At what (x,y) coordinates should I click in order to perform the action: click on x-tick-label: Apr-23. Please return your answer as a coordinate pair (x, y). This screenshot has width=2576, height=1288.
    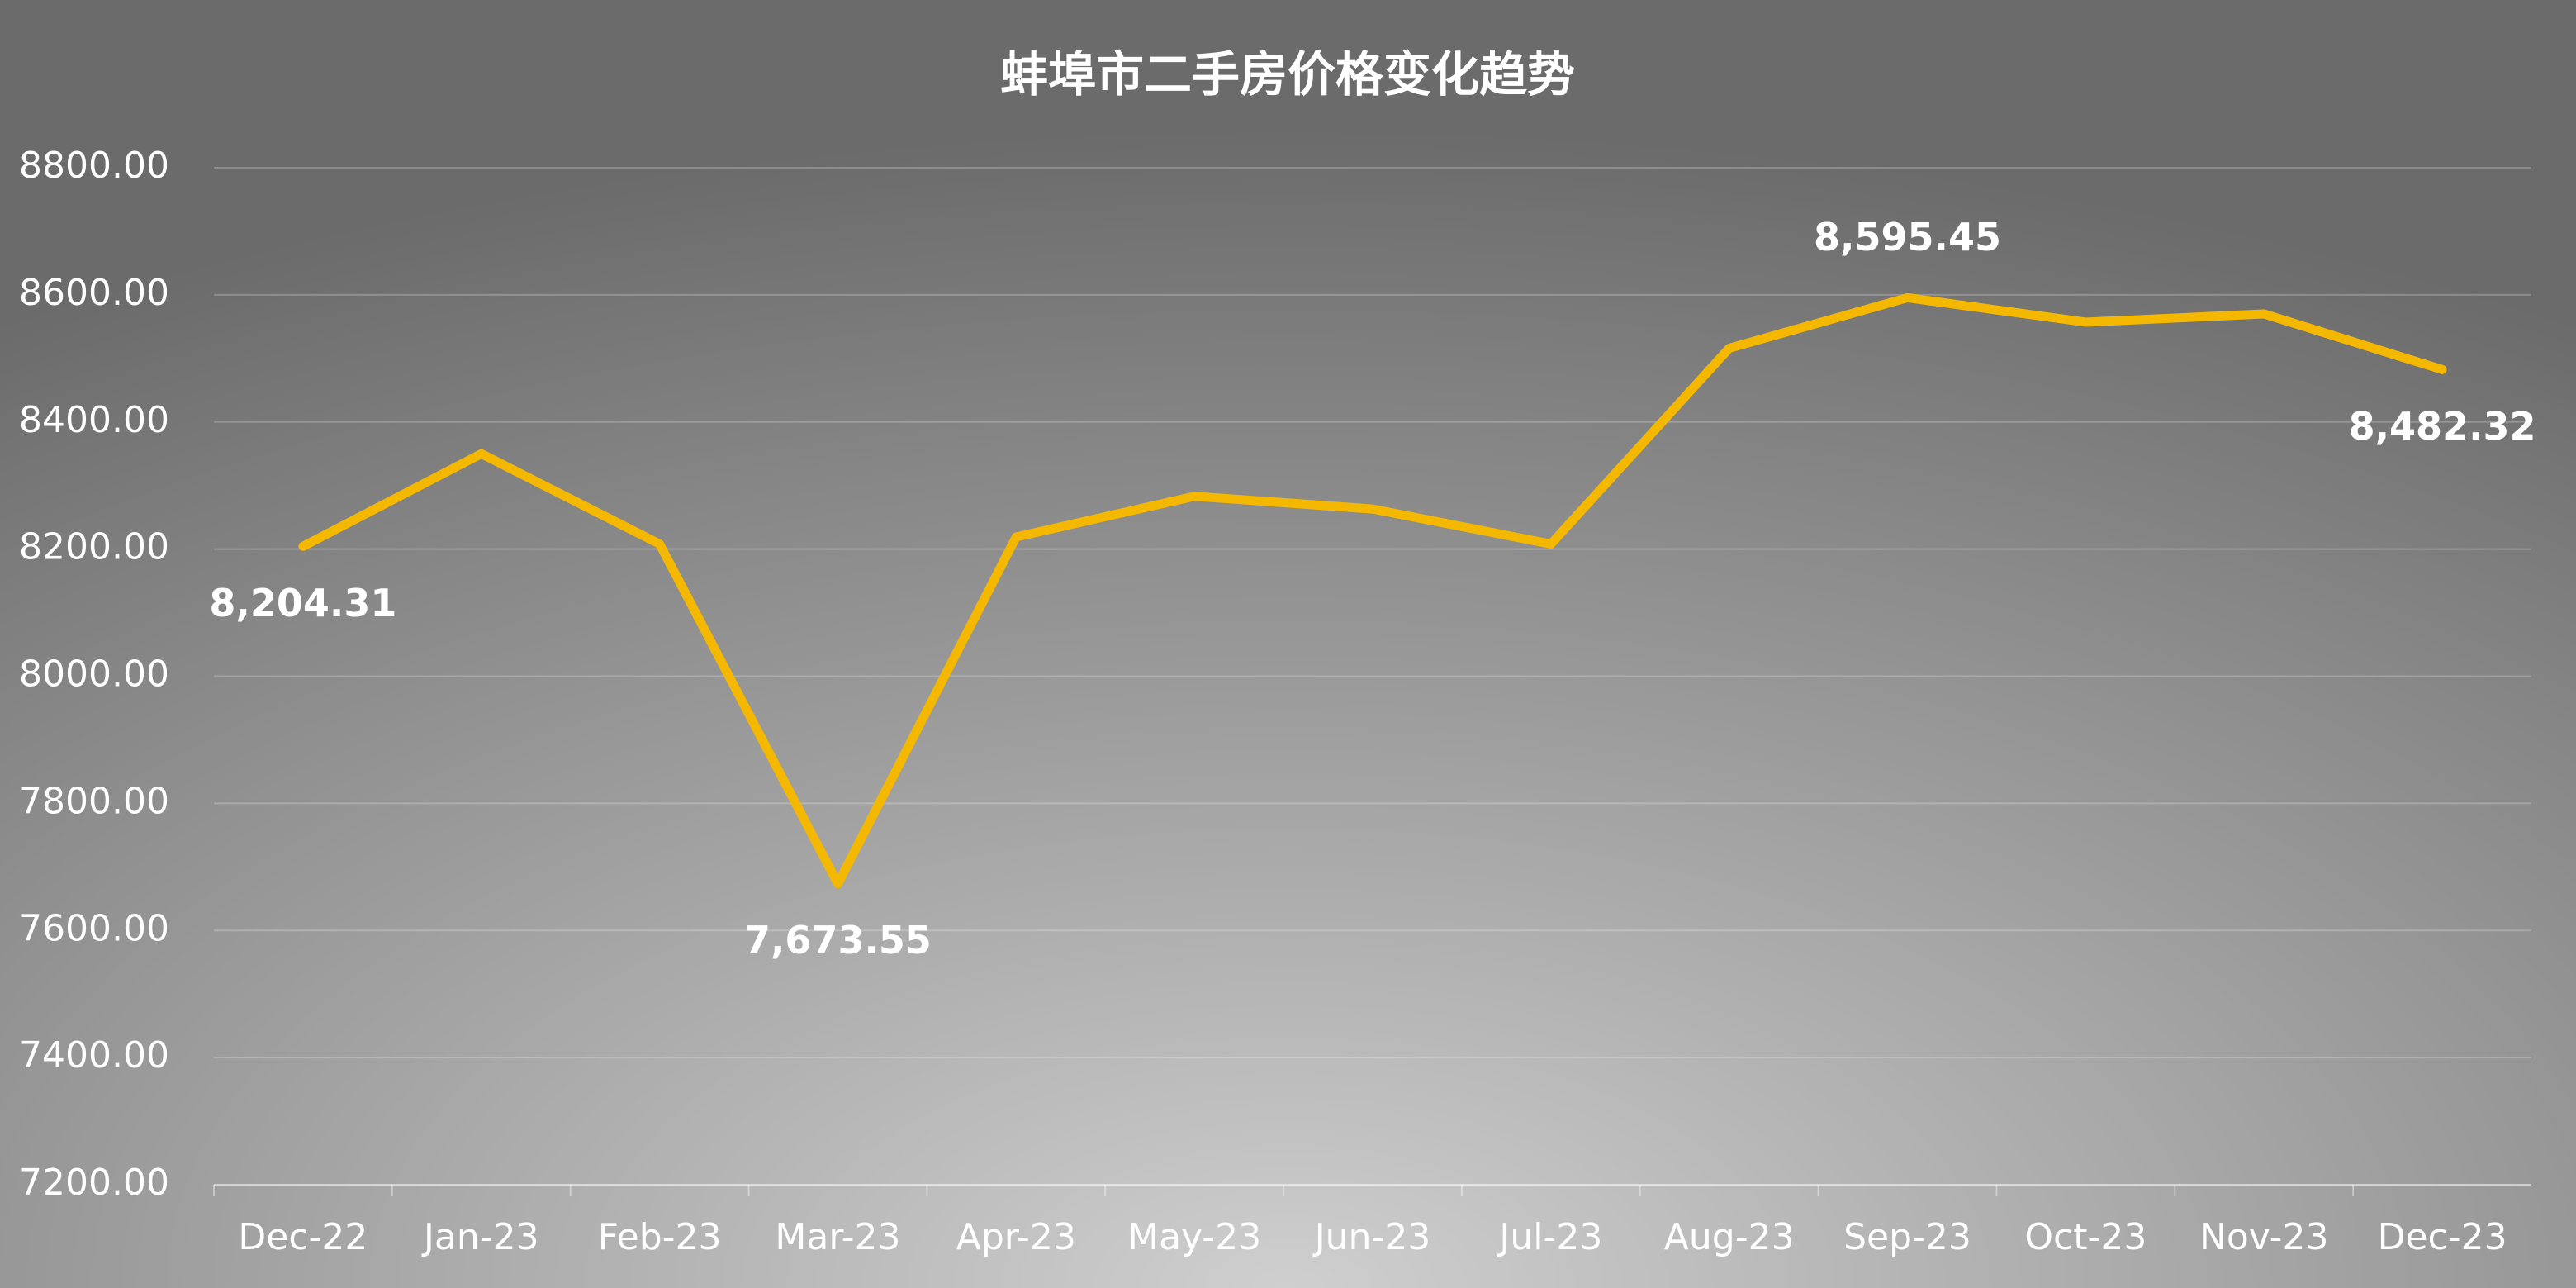
    Looking at the image, I should click on (1016, 1237).